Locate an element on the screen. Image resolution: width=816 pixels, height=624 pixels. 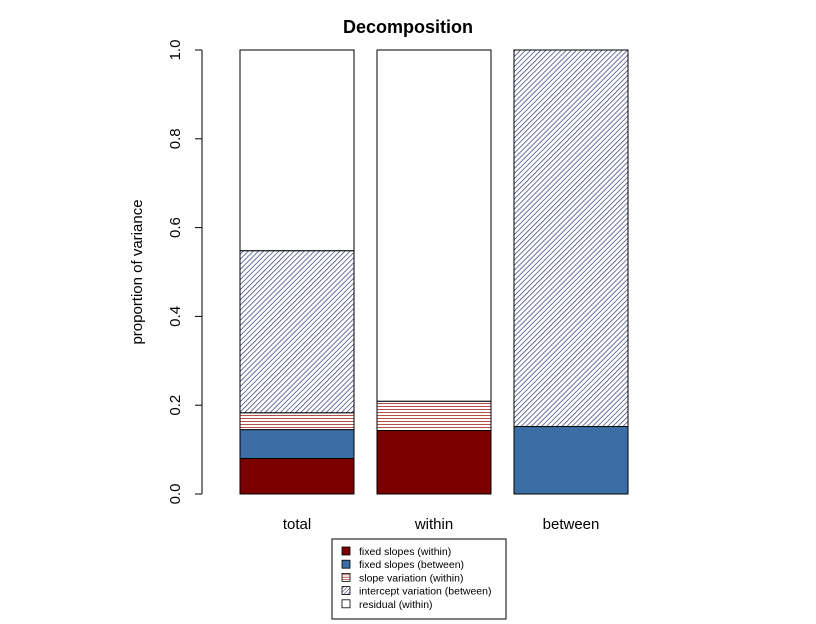
chart-title: Decomposition is located at coordinates (408, 27).